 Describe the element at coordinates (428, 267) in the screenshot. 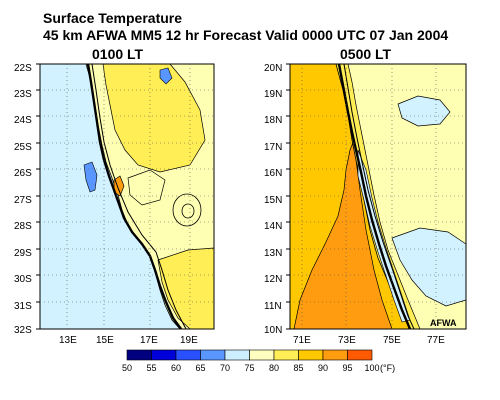

I see `map2-cold-patch-south` at that location.